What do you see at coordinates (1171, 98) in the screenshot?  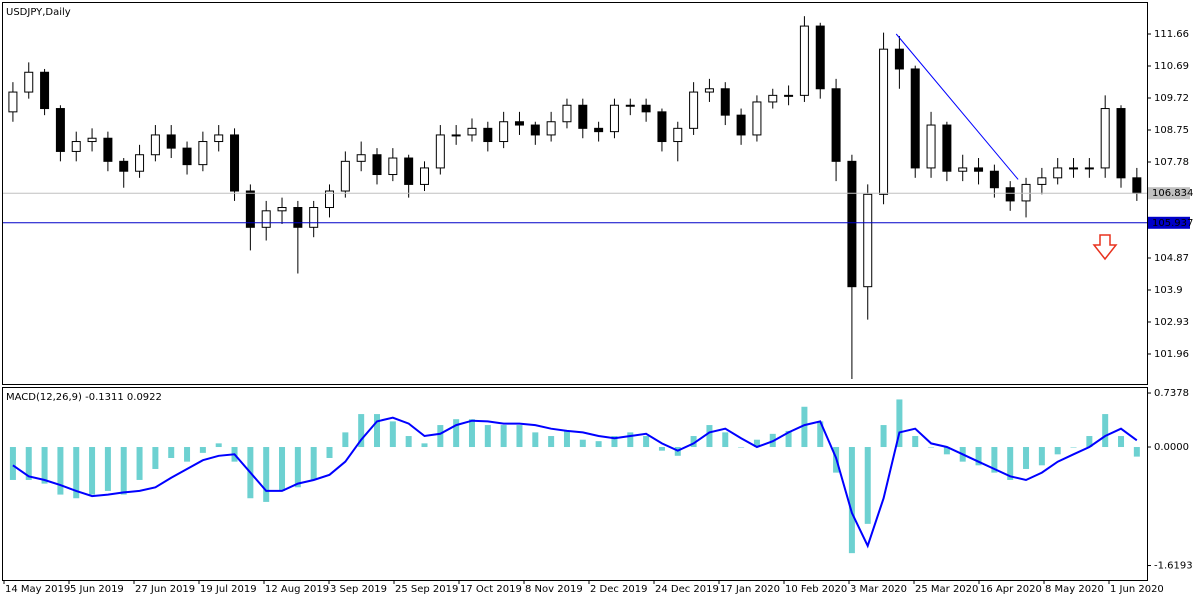 I see `y-tick-label: 109.72` at bounding box center [1171, 98].